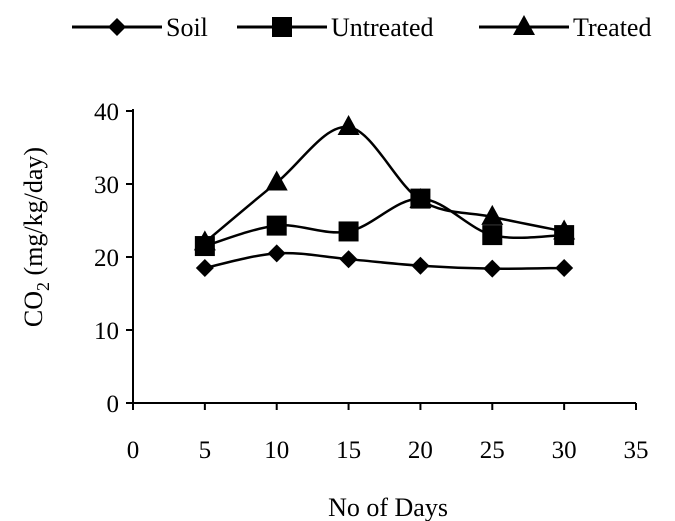  I want to click on x-axis-title: No of Days, so click(388, 507).